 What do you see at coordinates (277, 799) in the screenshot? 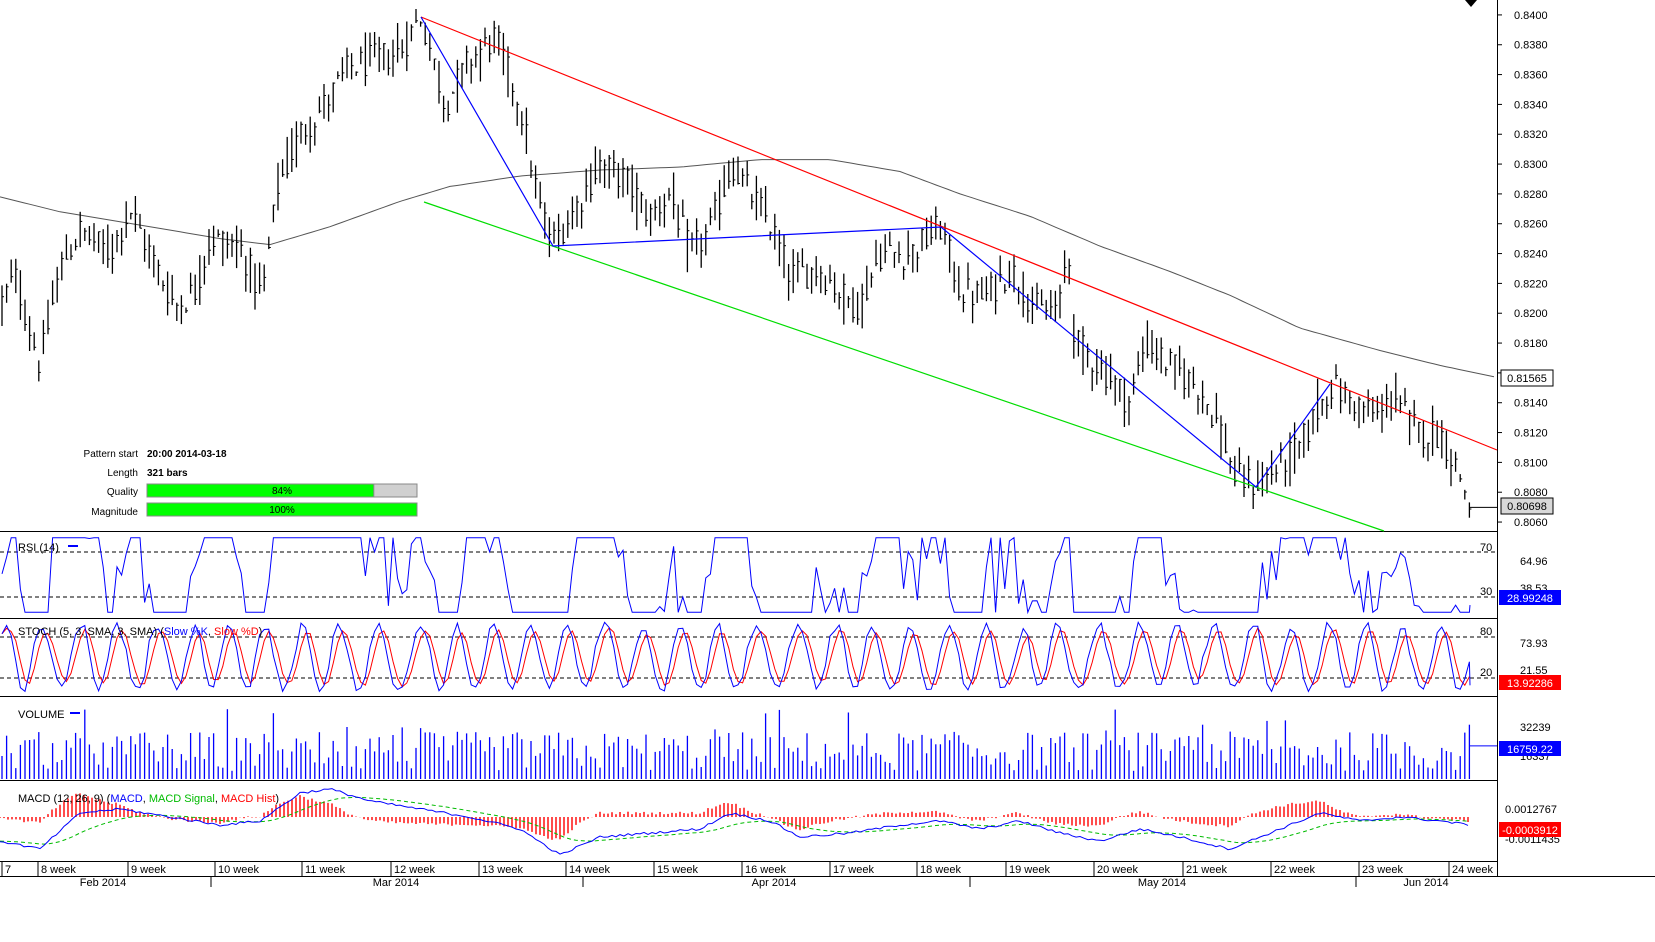
I see `macd-label-suffix: )` at bounding box center [277, 799].